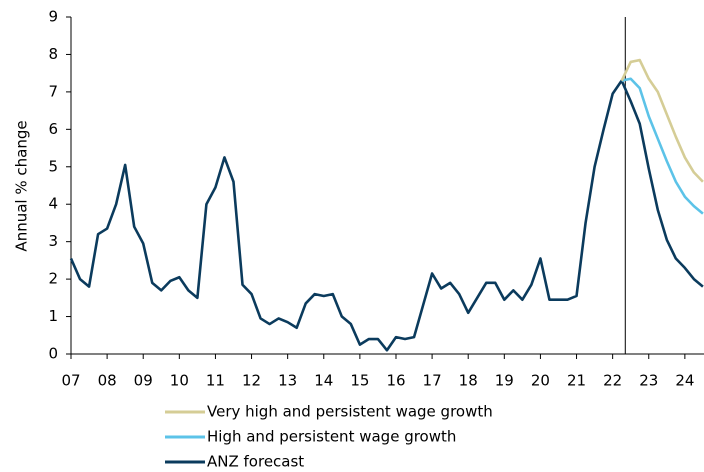  I want to click on x-tick-label: 24, so click(684, 381).